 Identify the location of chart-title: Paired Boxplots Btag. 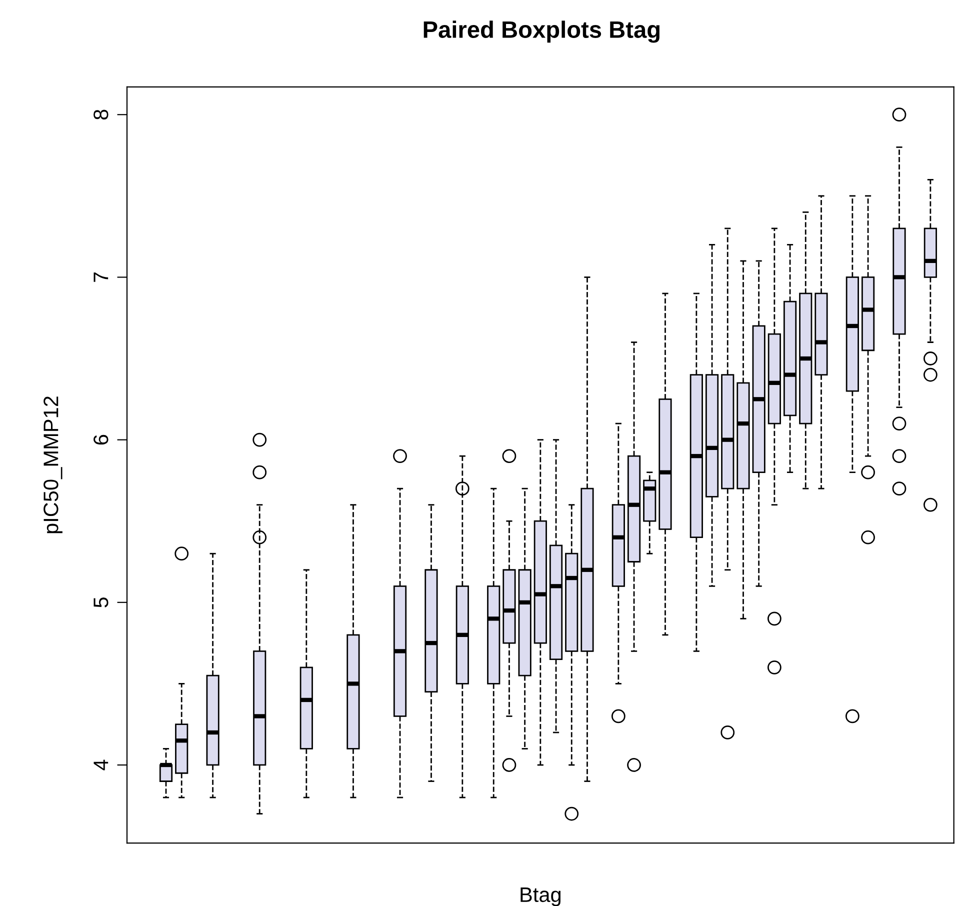
(542, 31).